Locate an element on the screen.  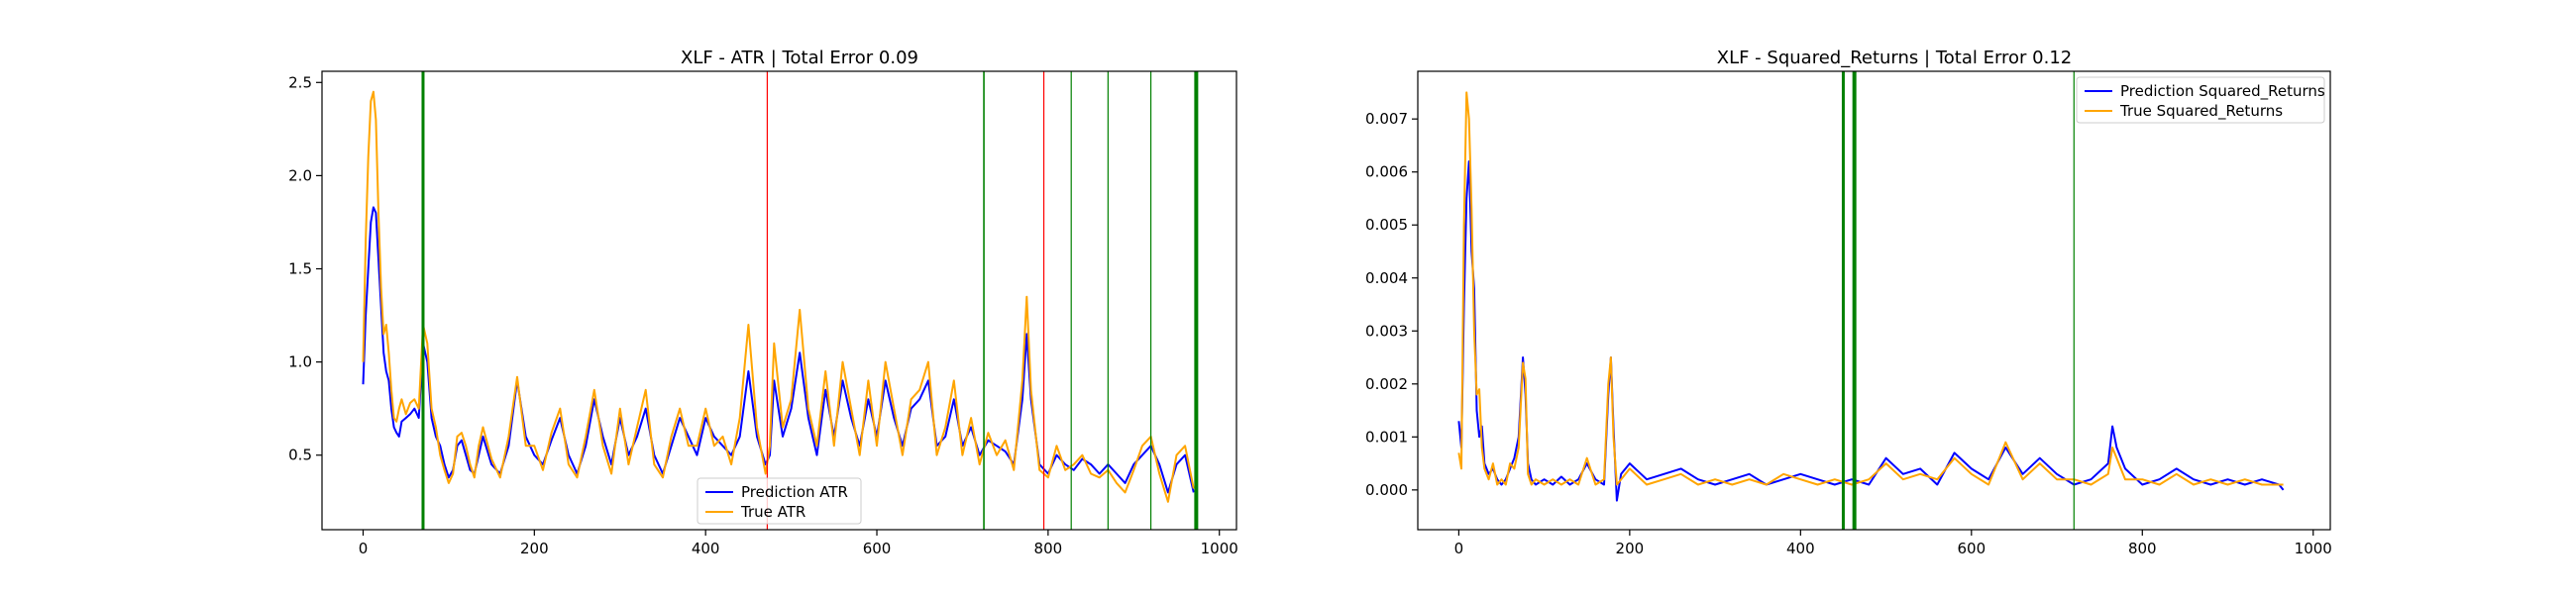
squared-returns-y-tick-label: 0.000 is located at coordinates (1386, 490).